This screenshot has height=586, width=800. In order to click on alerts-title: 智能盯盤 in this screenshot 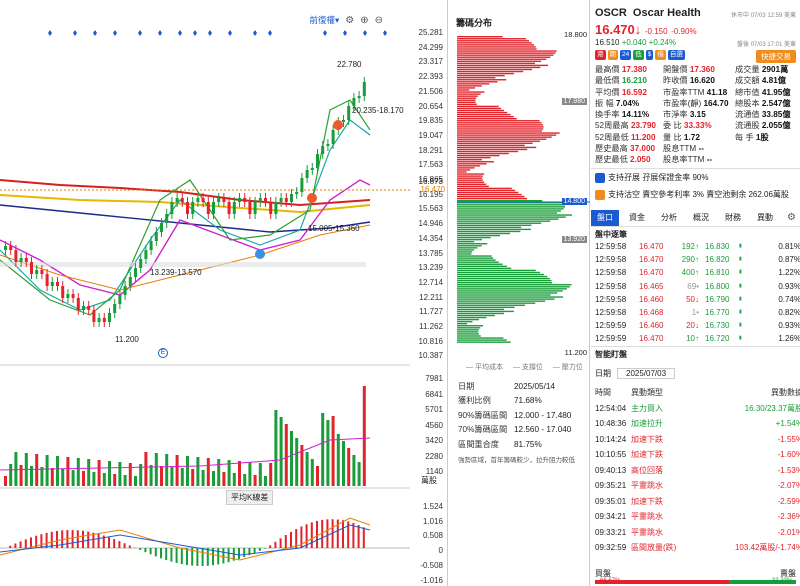, I will do `click(611, 354)`.